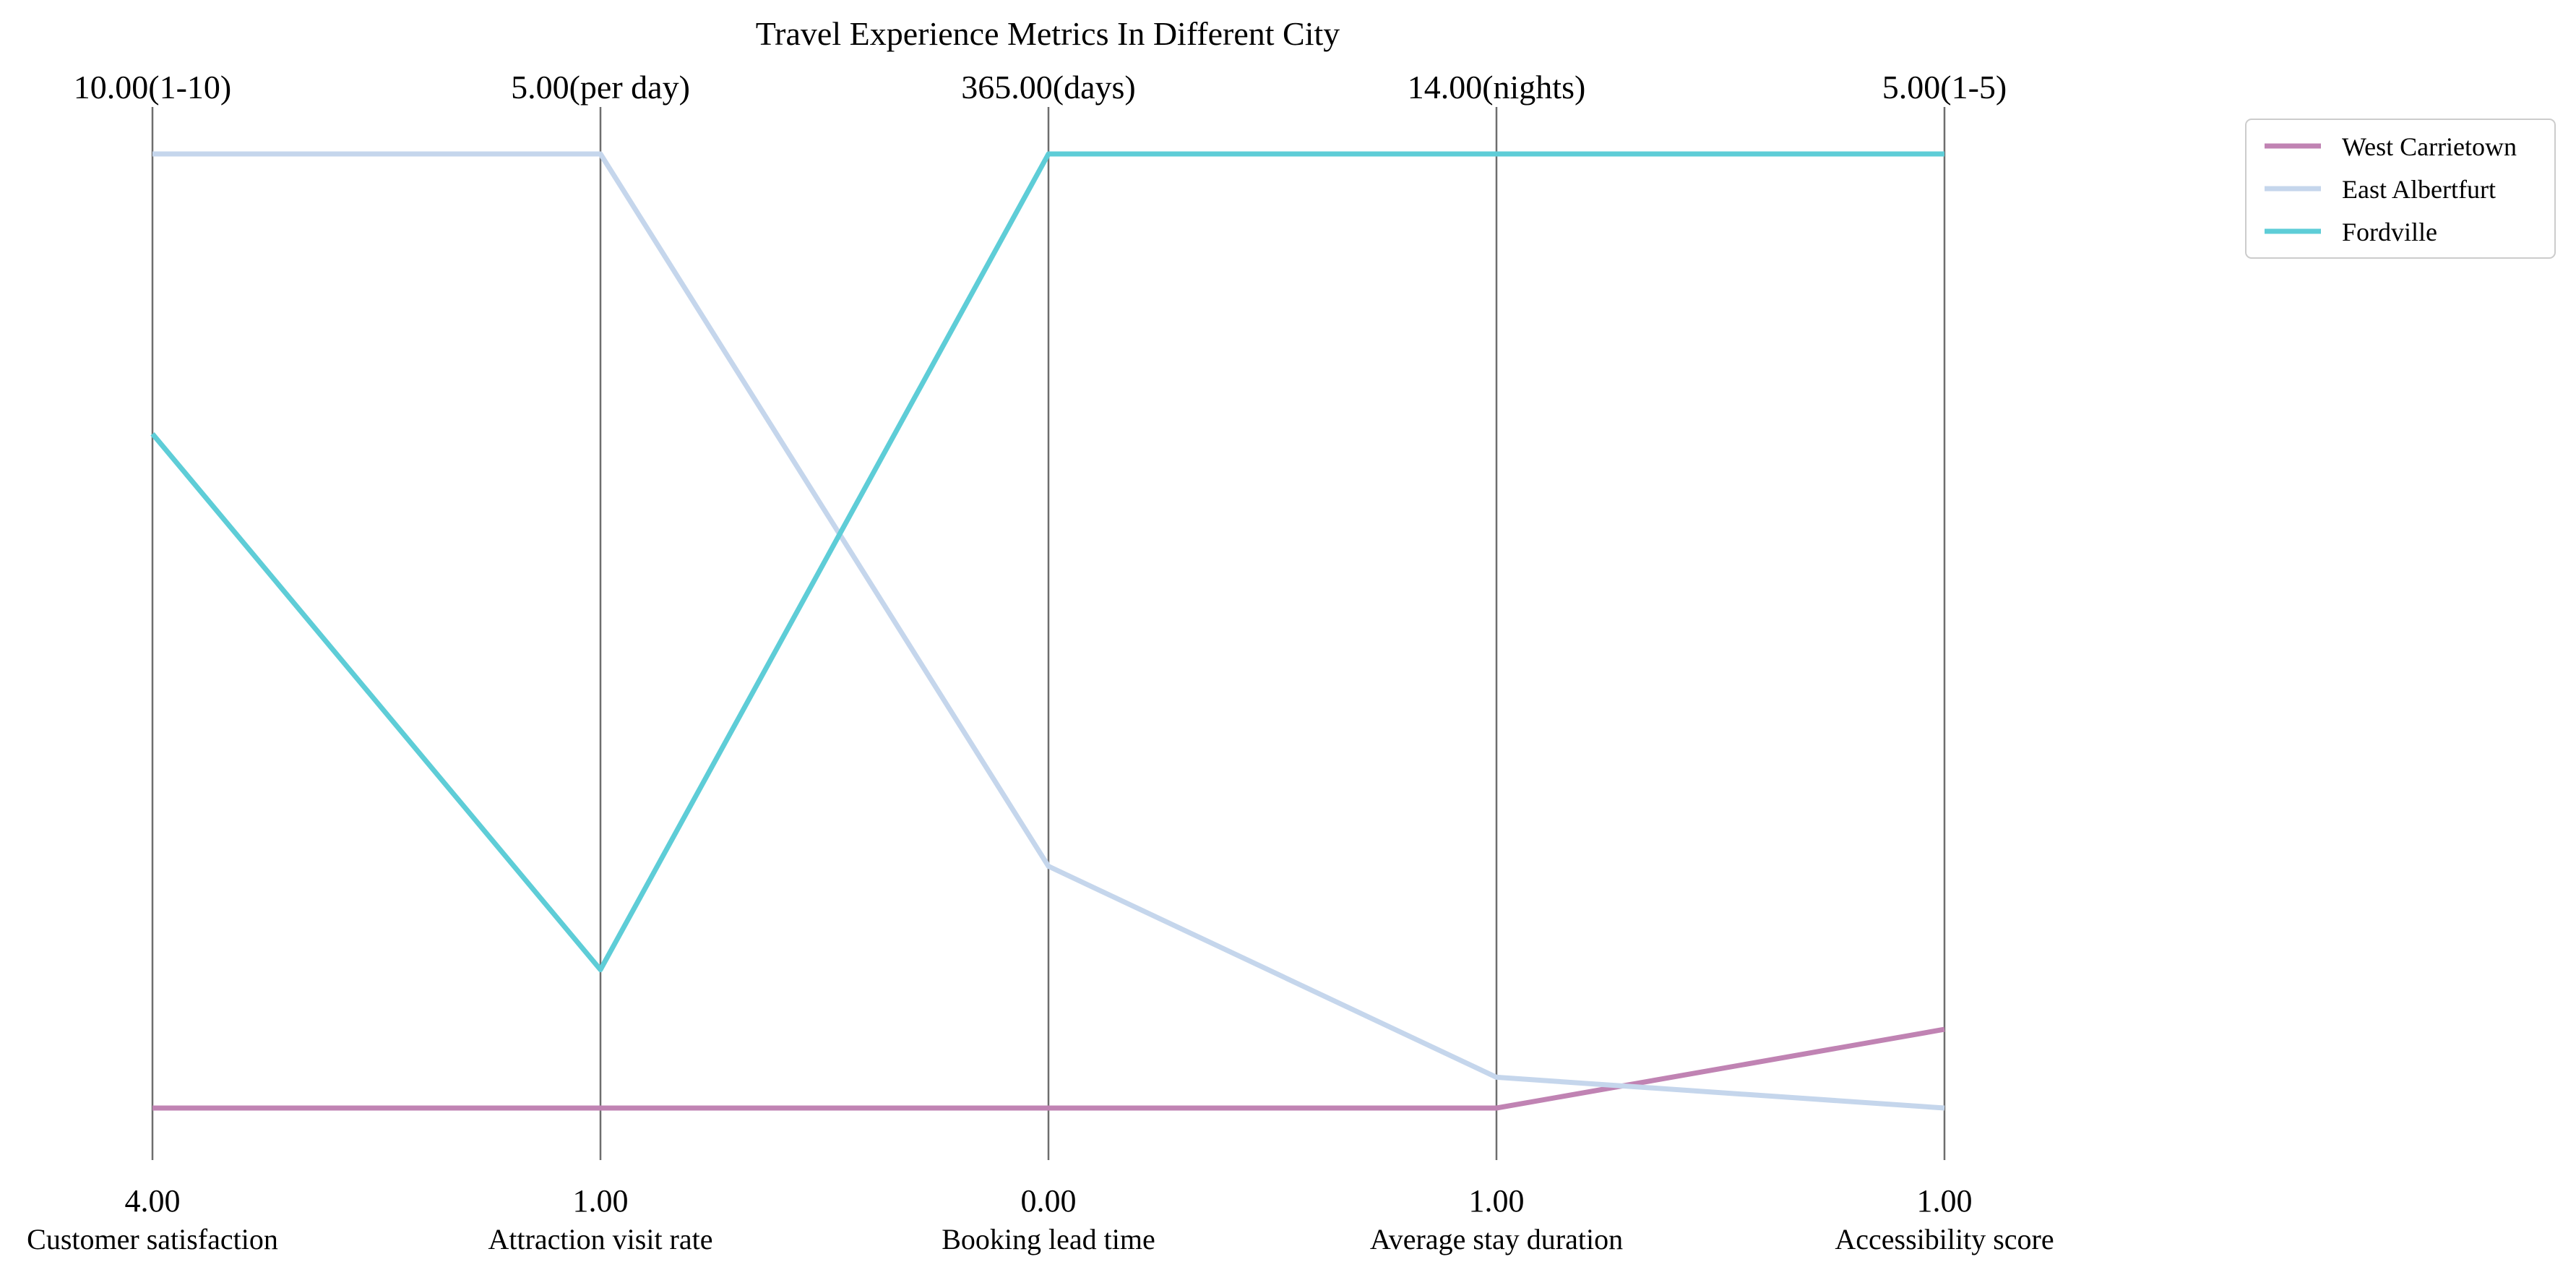 The image size is (2576, 1275). I want to click on axis-name-label: Attraction visit rate, so click(600, 1239).